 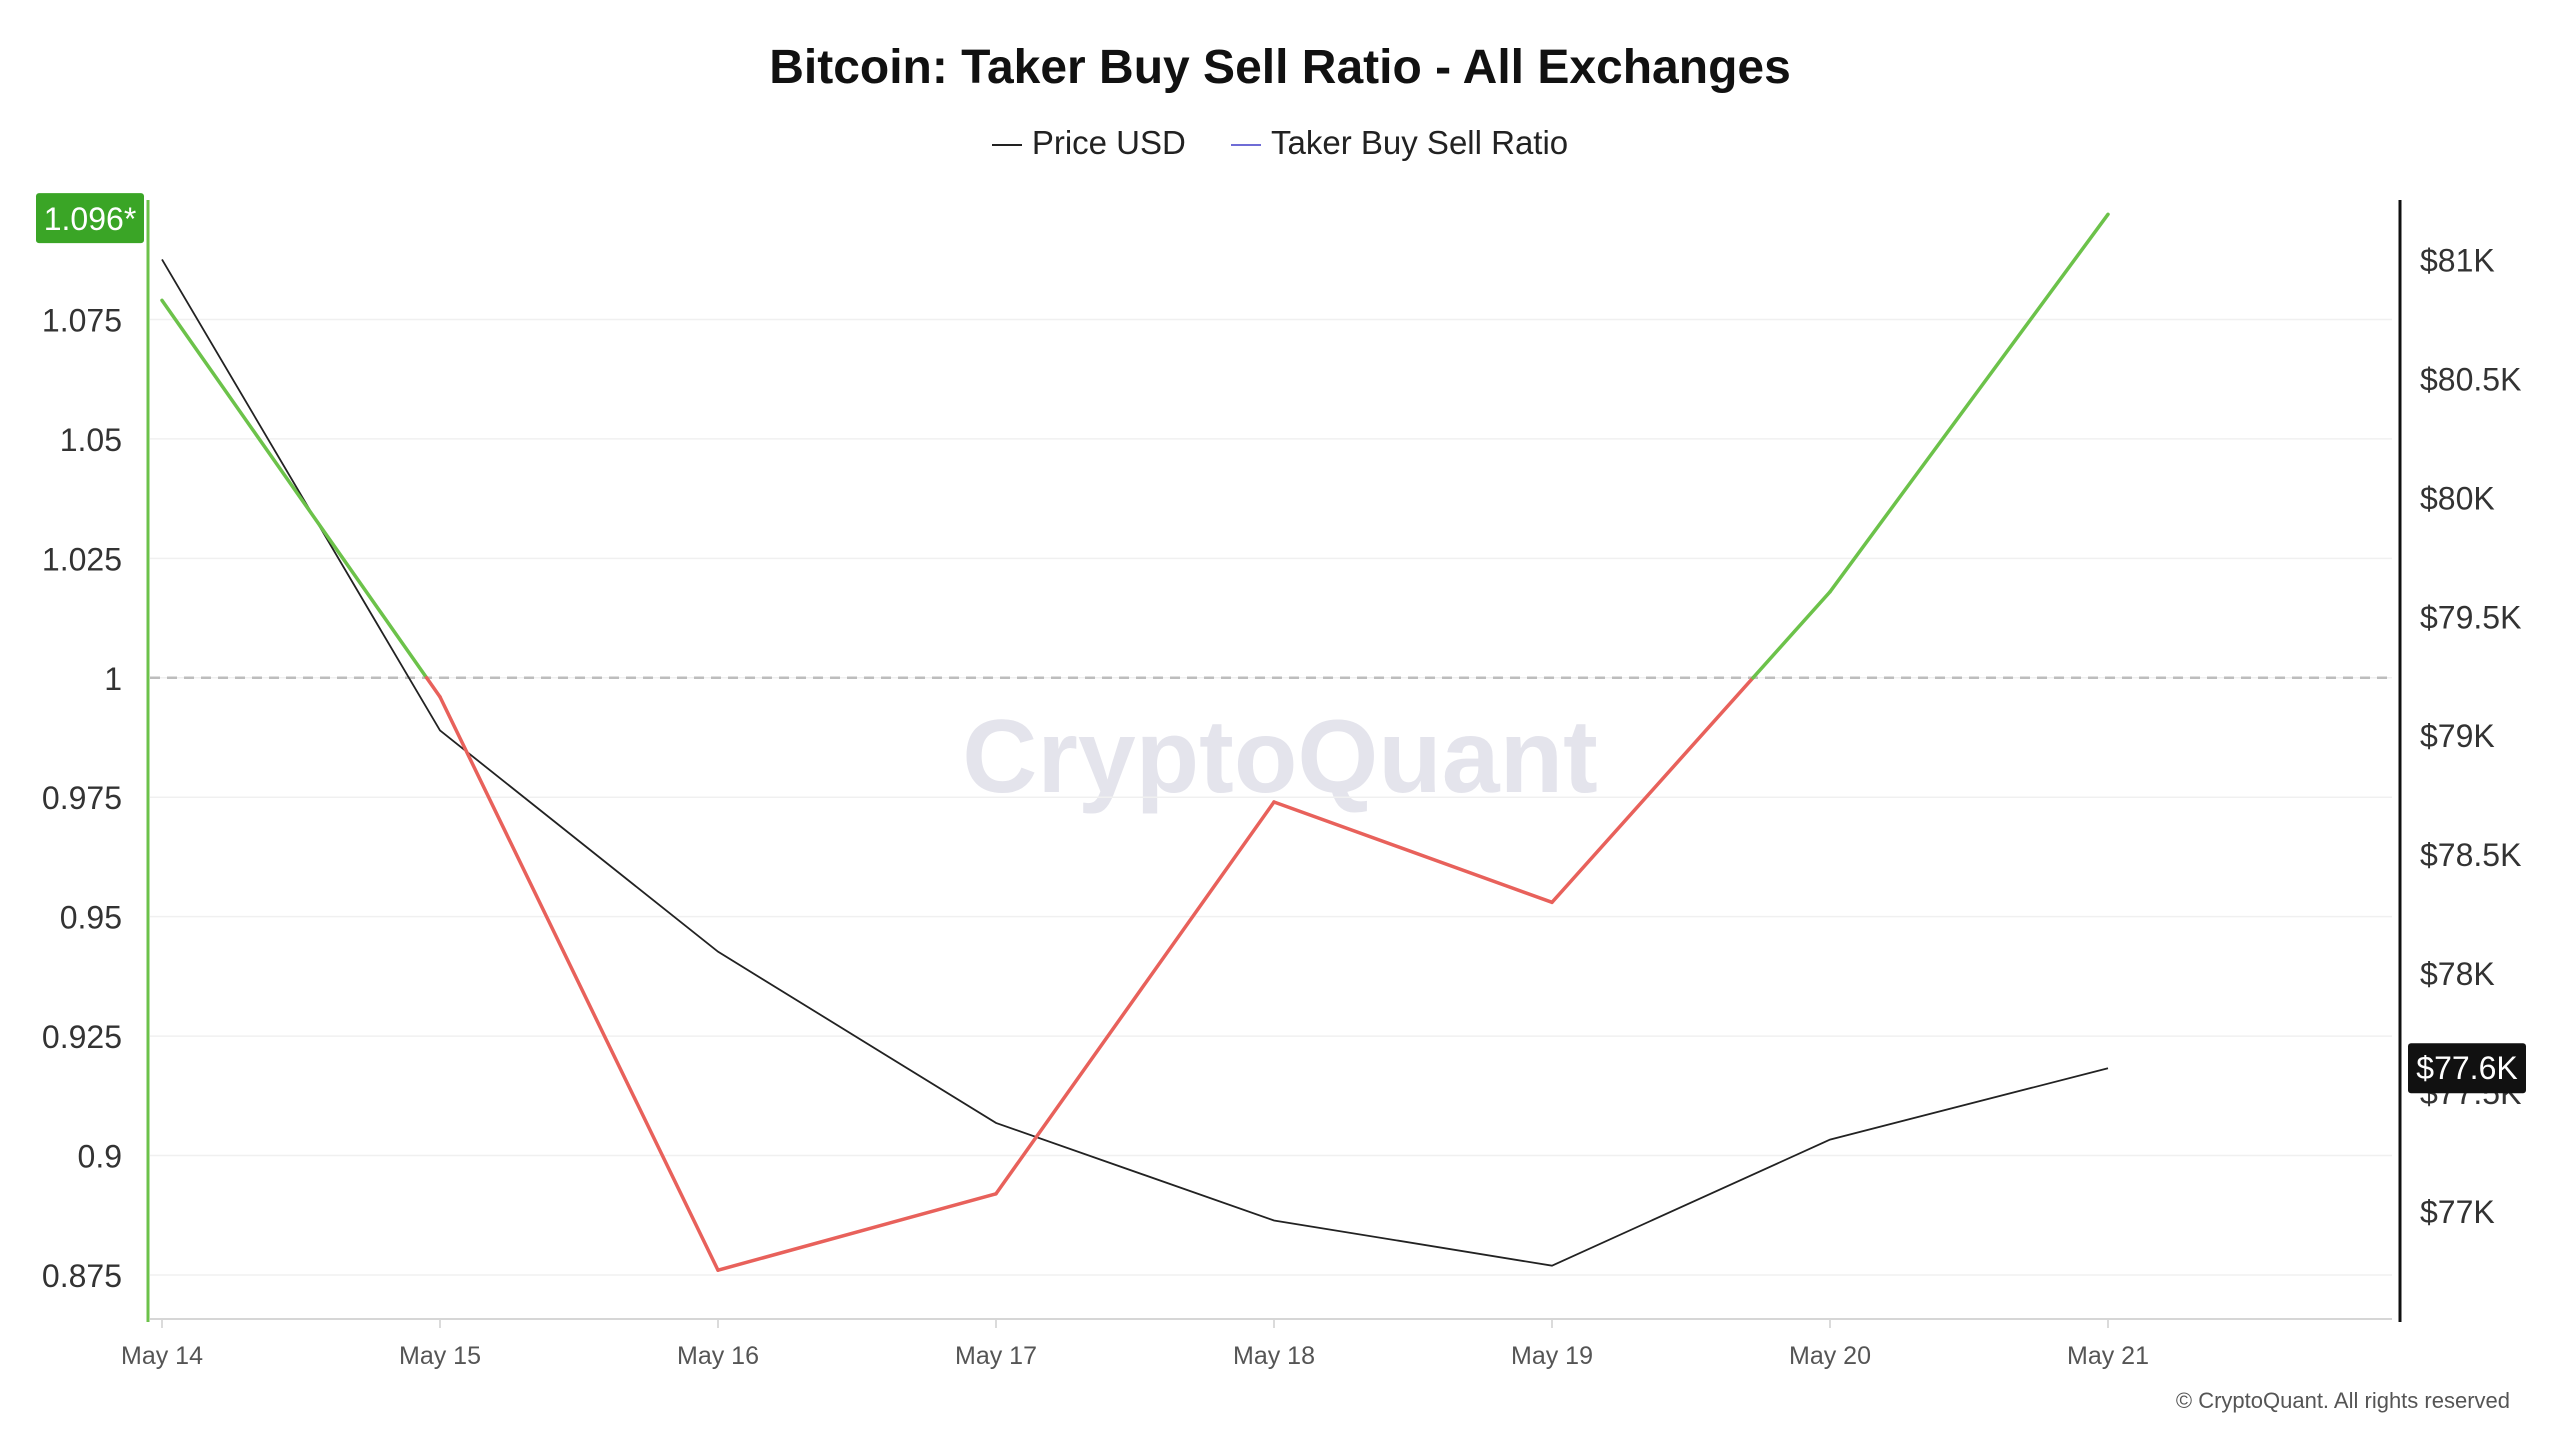 What do you see at coordinates (2457, 260) in the screenshot?
I see `y-right-tick-label: $81K` at bounding box center [2457, 260].